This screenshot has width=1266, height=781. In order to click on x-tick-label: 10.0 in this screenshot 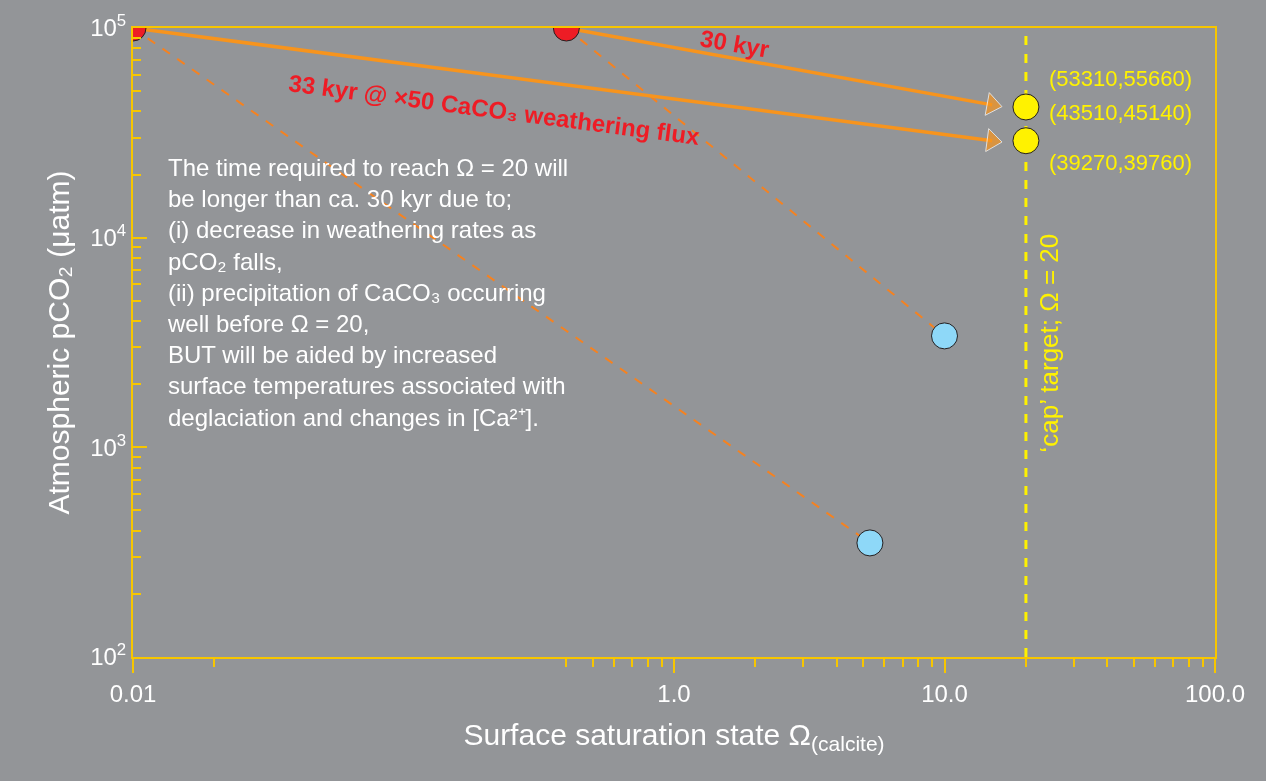, I will do `click(944, 693)`.